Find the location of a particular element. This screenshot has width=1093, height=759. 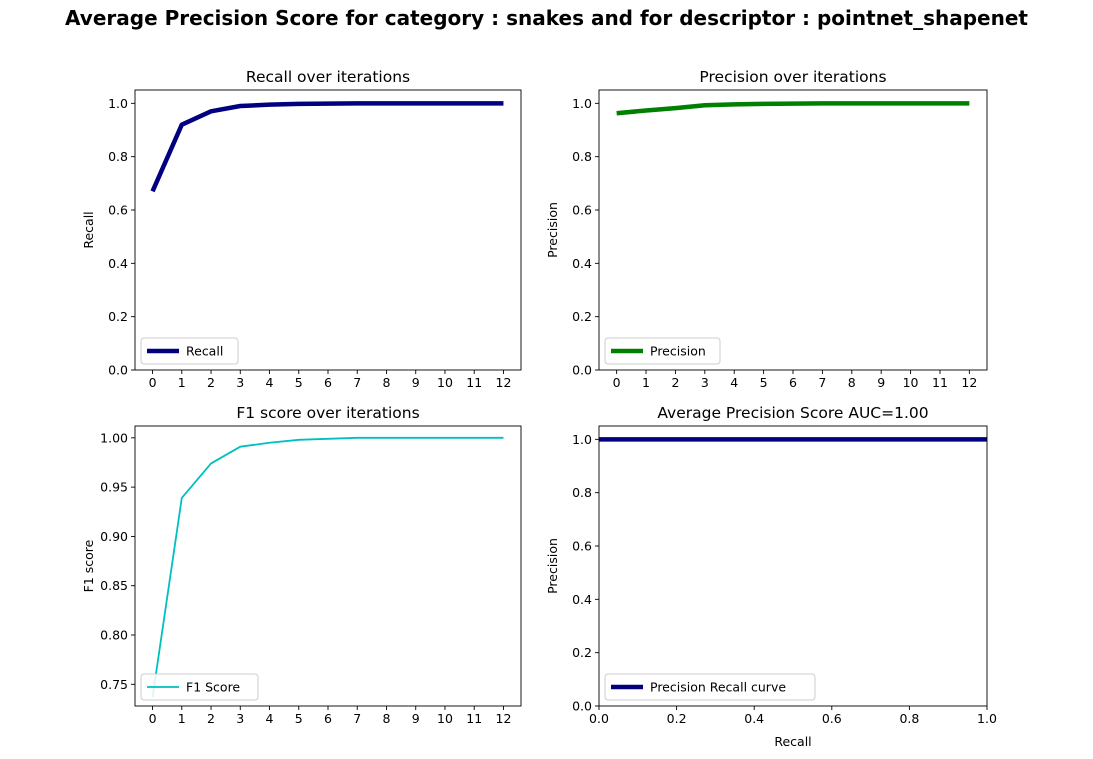

y-tick-label: 0.90 is located at coordinates (114, 536).